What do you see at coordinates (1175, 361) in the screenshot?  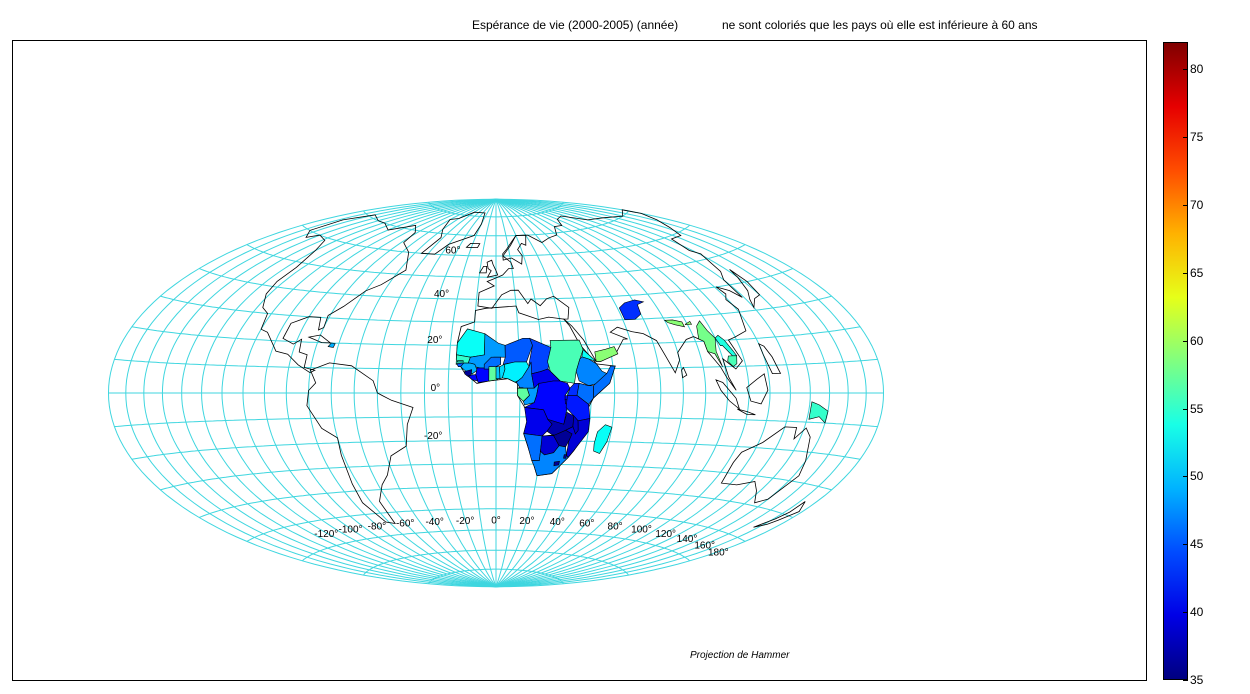 I see `colorbar` at bounding box center [1175, 361].